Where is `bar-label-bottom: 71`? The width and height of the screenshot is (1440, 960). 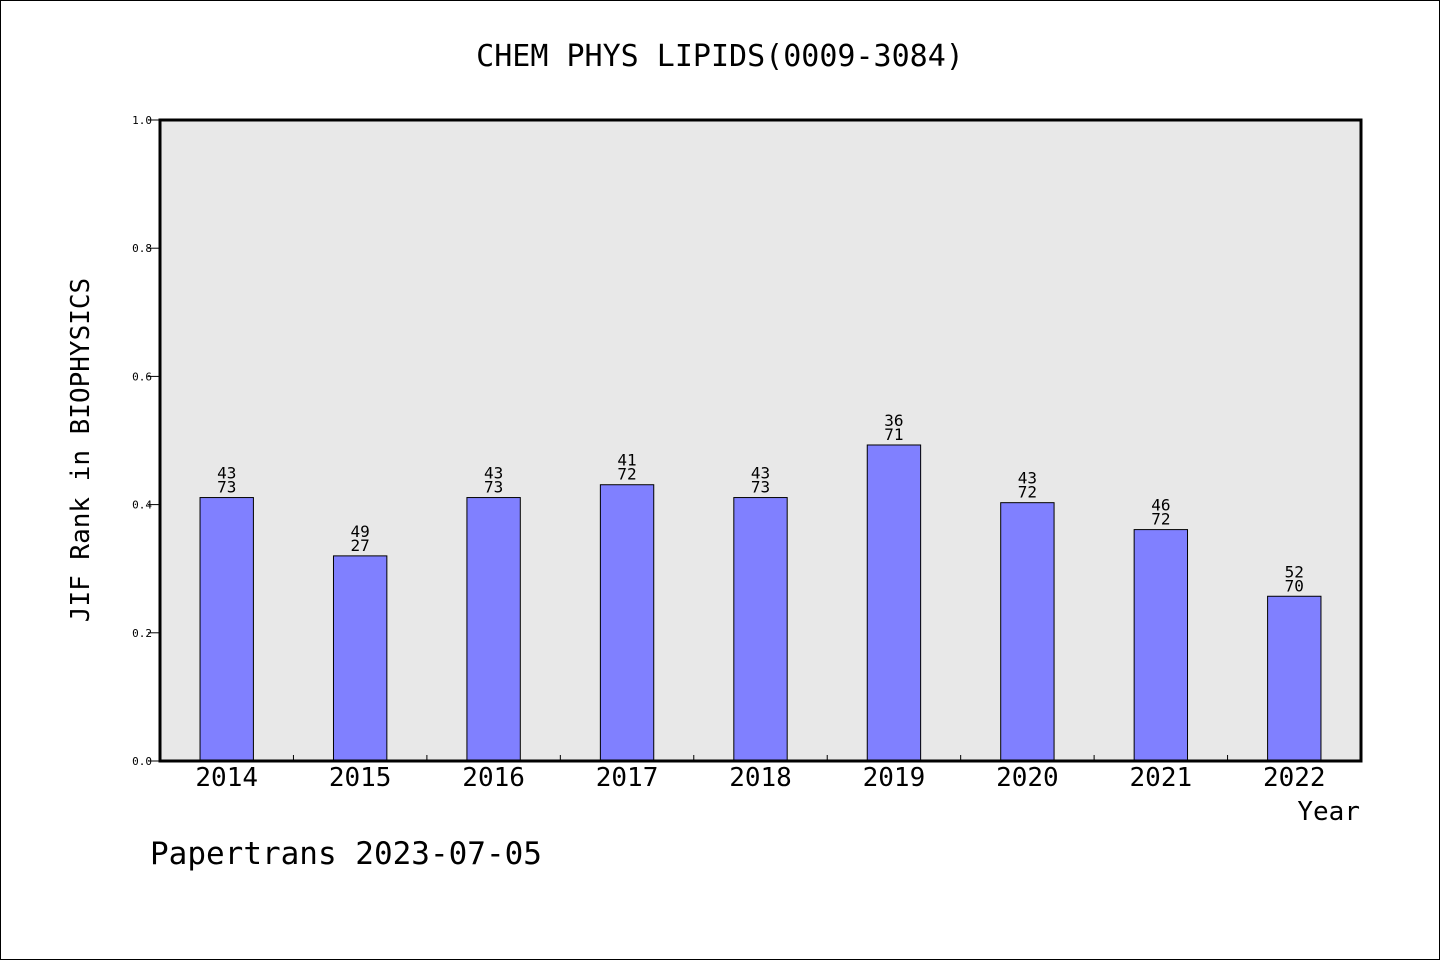
bar-label-bottom: 71 is located at coordinates (893, 434).